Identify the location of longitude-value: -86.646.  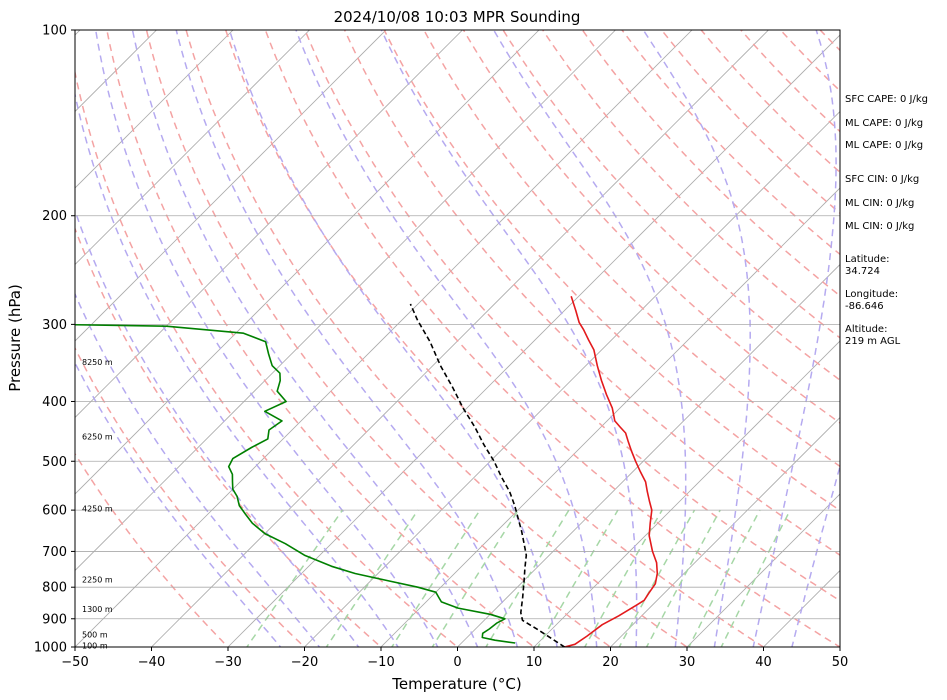
(864, 306).